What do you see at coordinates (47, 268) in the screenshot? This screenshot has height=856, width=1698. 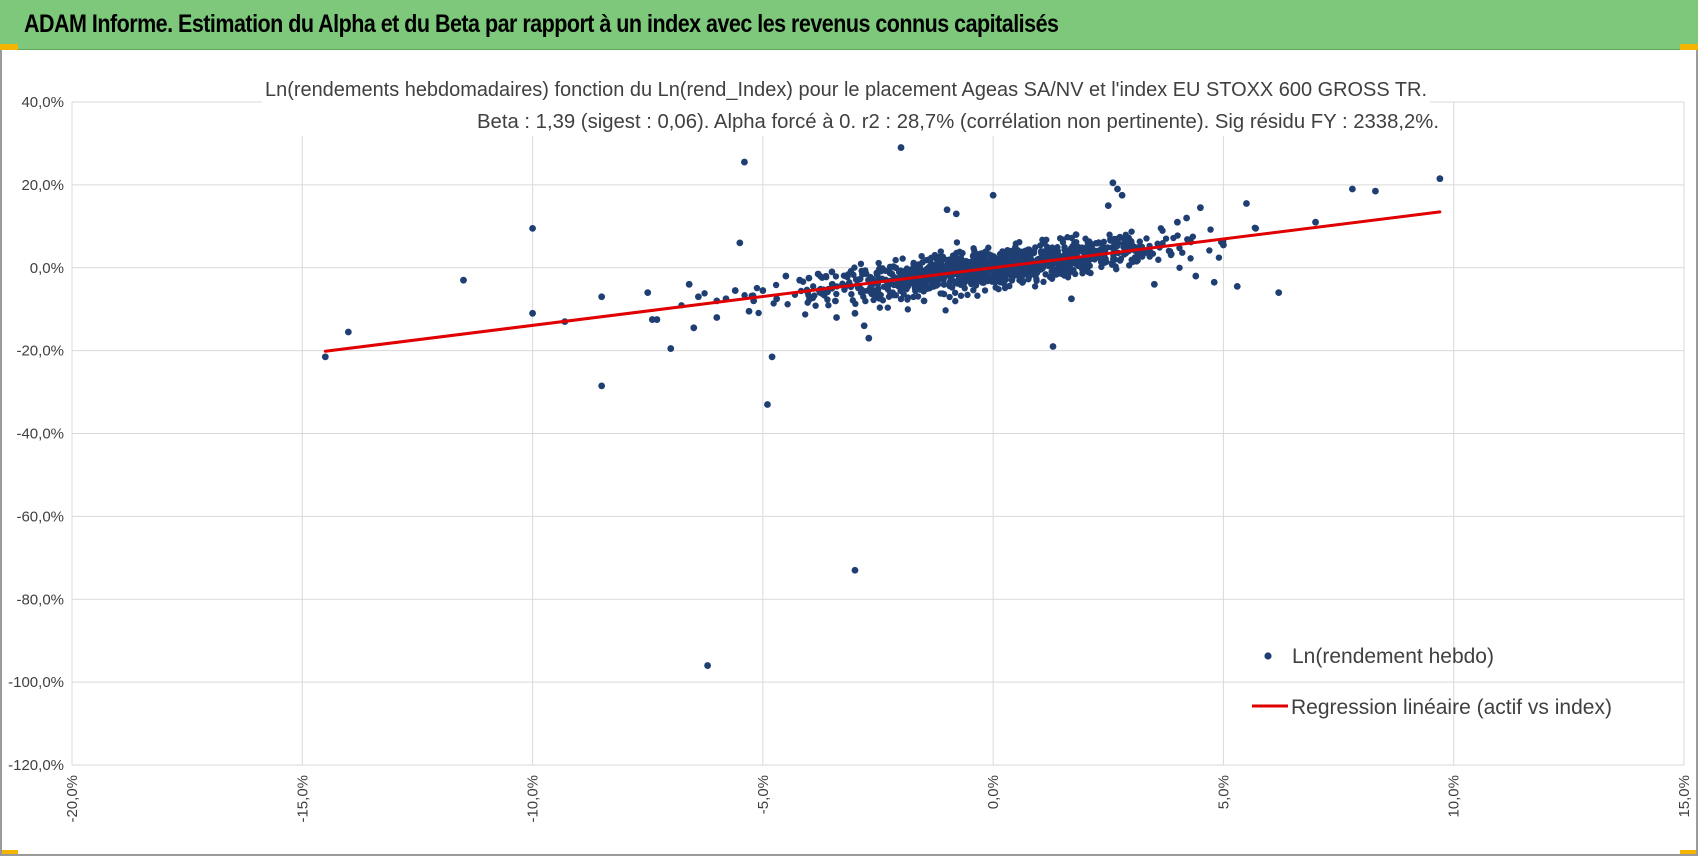 I see `y-tick-label: 0,0%` at bounding box center [47, 268].